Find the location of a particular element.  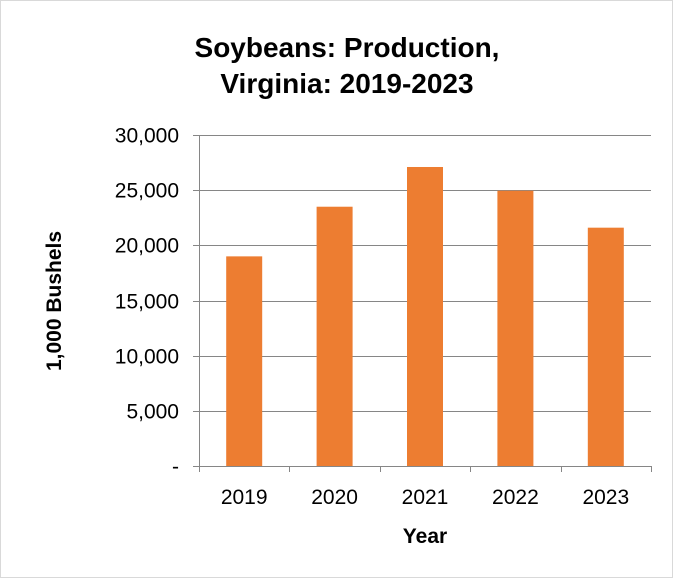

y-tick-label: - is located at coordinates (175, 467).